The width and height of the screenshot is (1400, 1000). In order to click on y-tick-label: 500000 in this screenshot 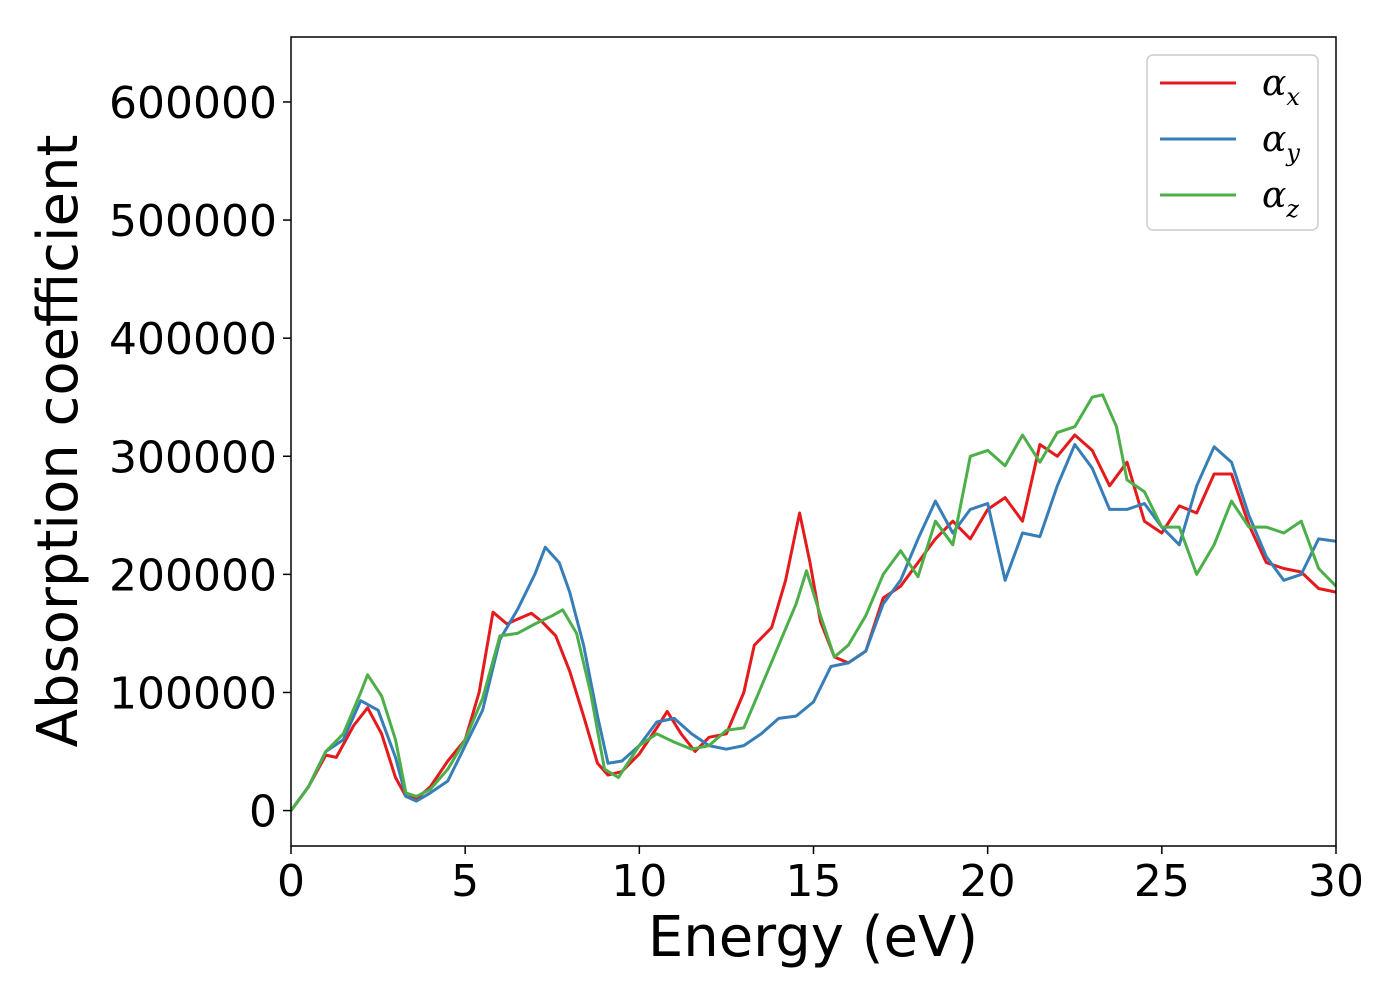, I will do `click(193, 221)`.